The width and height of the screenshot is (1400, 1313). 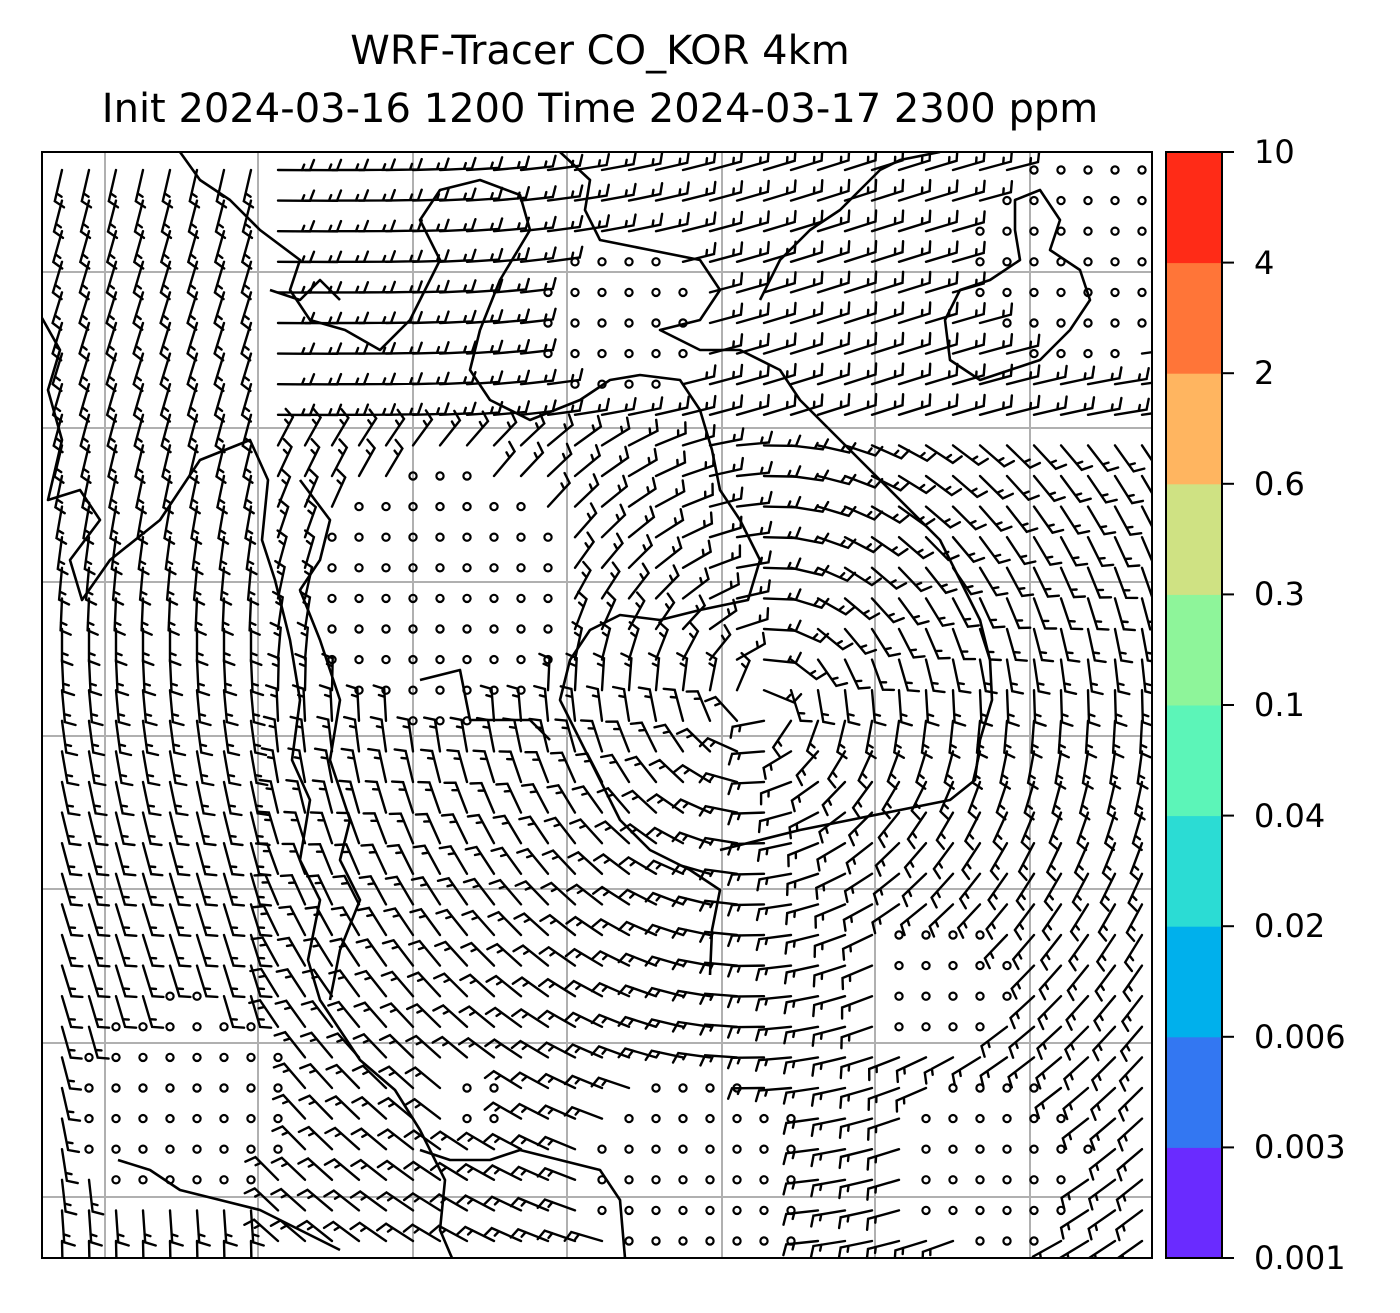 I want to click on colorbar, so click(x=1199, y=705).